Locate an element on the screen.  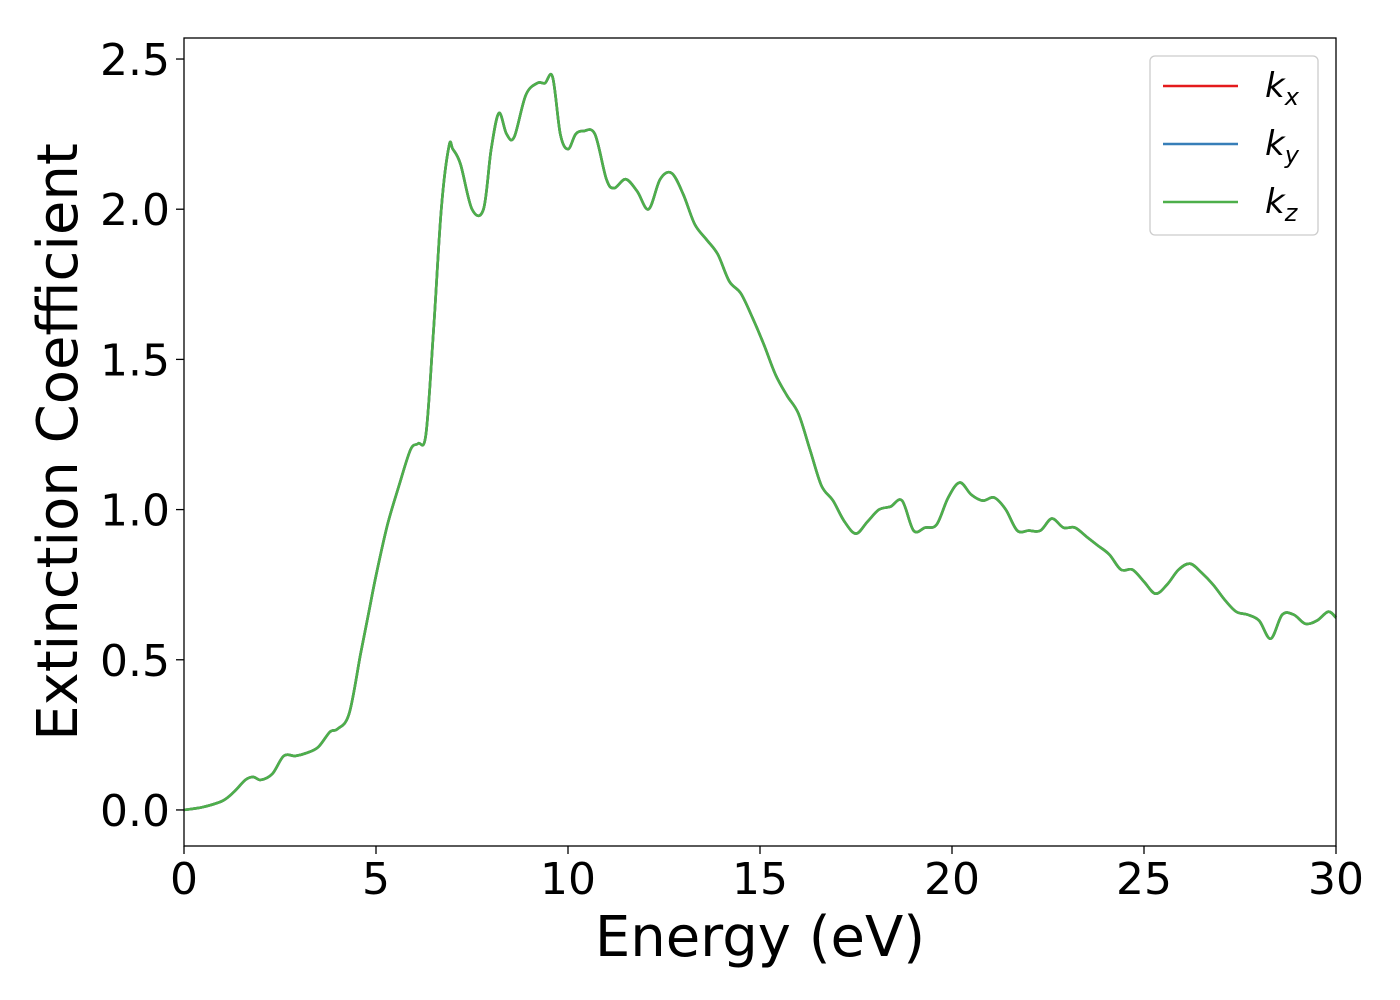
x-tick-label: 20 is located at coordinates (952, 879).